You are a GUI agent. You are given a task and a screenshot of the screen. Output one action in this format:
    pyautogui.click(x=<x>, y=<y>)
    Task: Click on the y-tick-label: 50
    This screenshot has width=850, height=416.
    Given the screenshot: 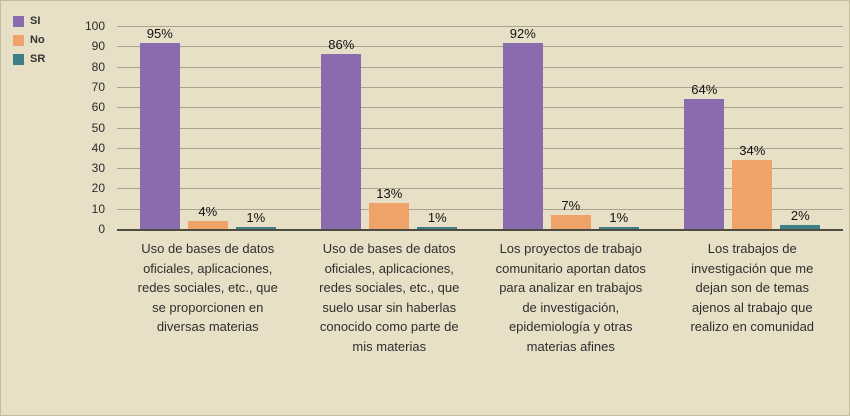 What is the action you would take?
    pyautogui.click(x=98, y=127)
    